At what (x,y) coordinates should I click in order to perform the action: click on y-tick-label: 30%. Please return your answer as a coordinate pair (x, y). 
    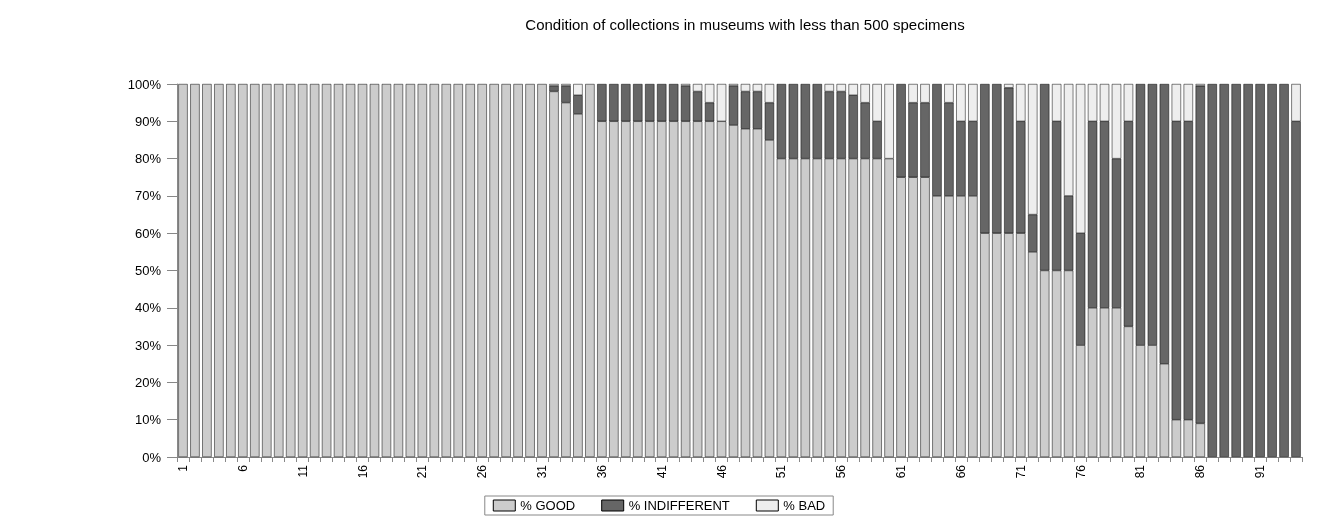
    Looking at the image, I should click on (148, 345).